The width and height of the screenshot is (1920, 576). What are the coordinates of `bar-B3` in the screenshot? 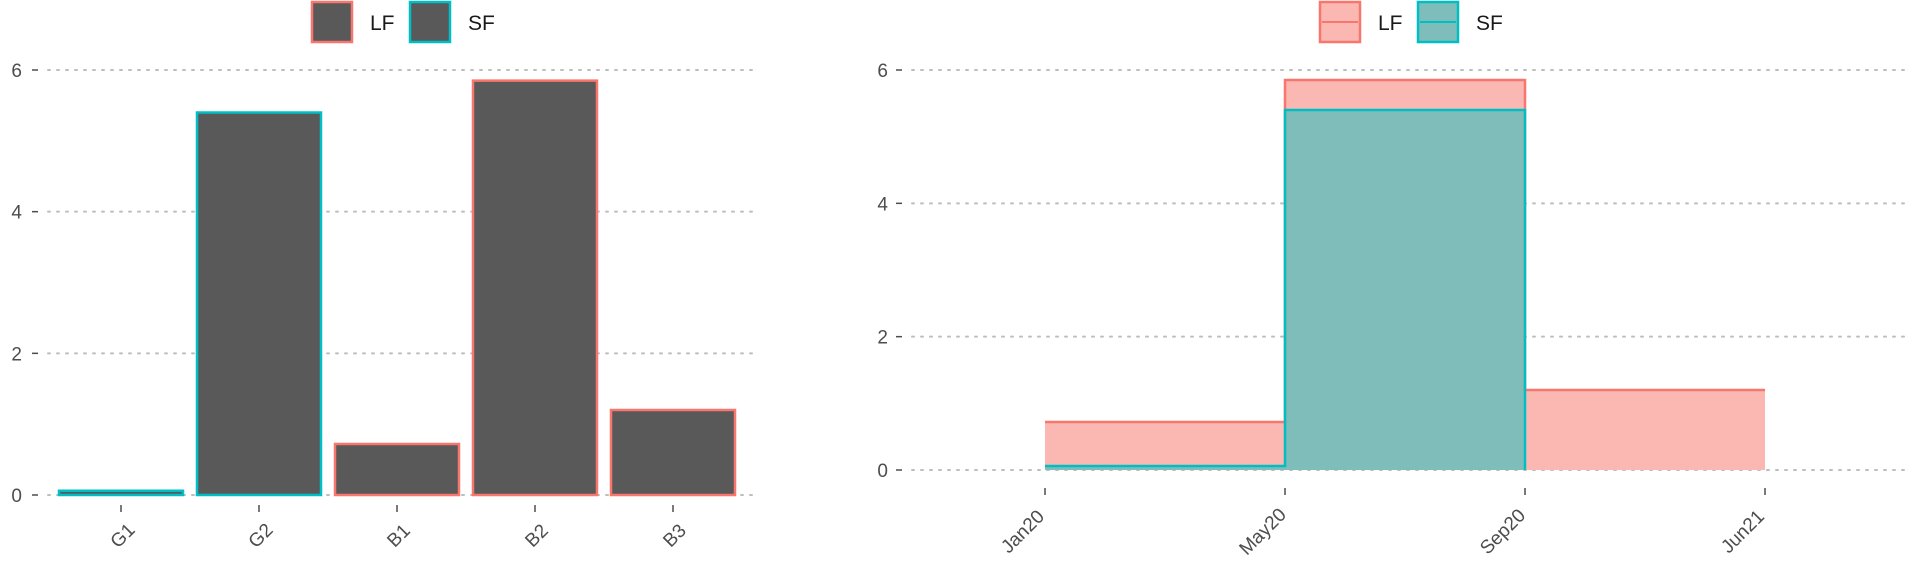 It's located at (673, 452).